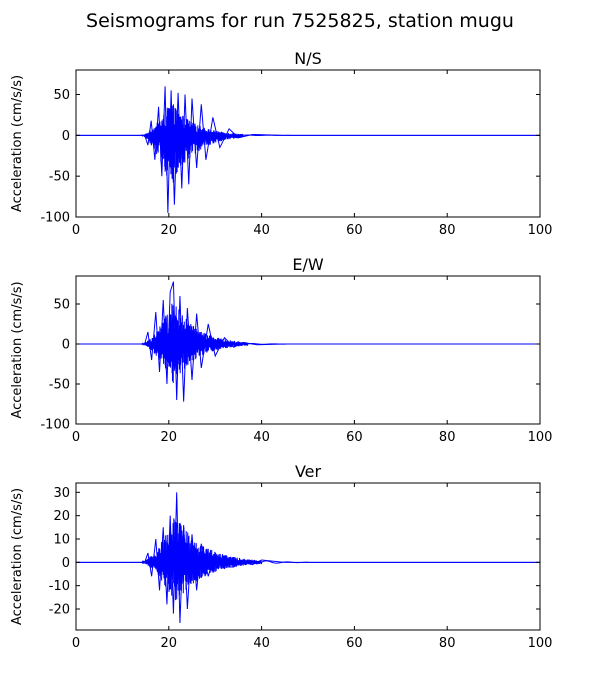 The image size is (600, 700). I want to click on subplot-title: N/S, so click(308, 58).